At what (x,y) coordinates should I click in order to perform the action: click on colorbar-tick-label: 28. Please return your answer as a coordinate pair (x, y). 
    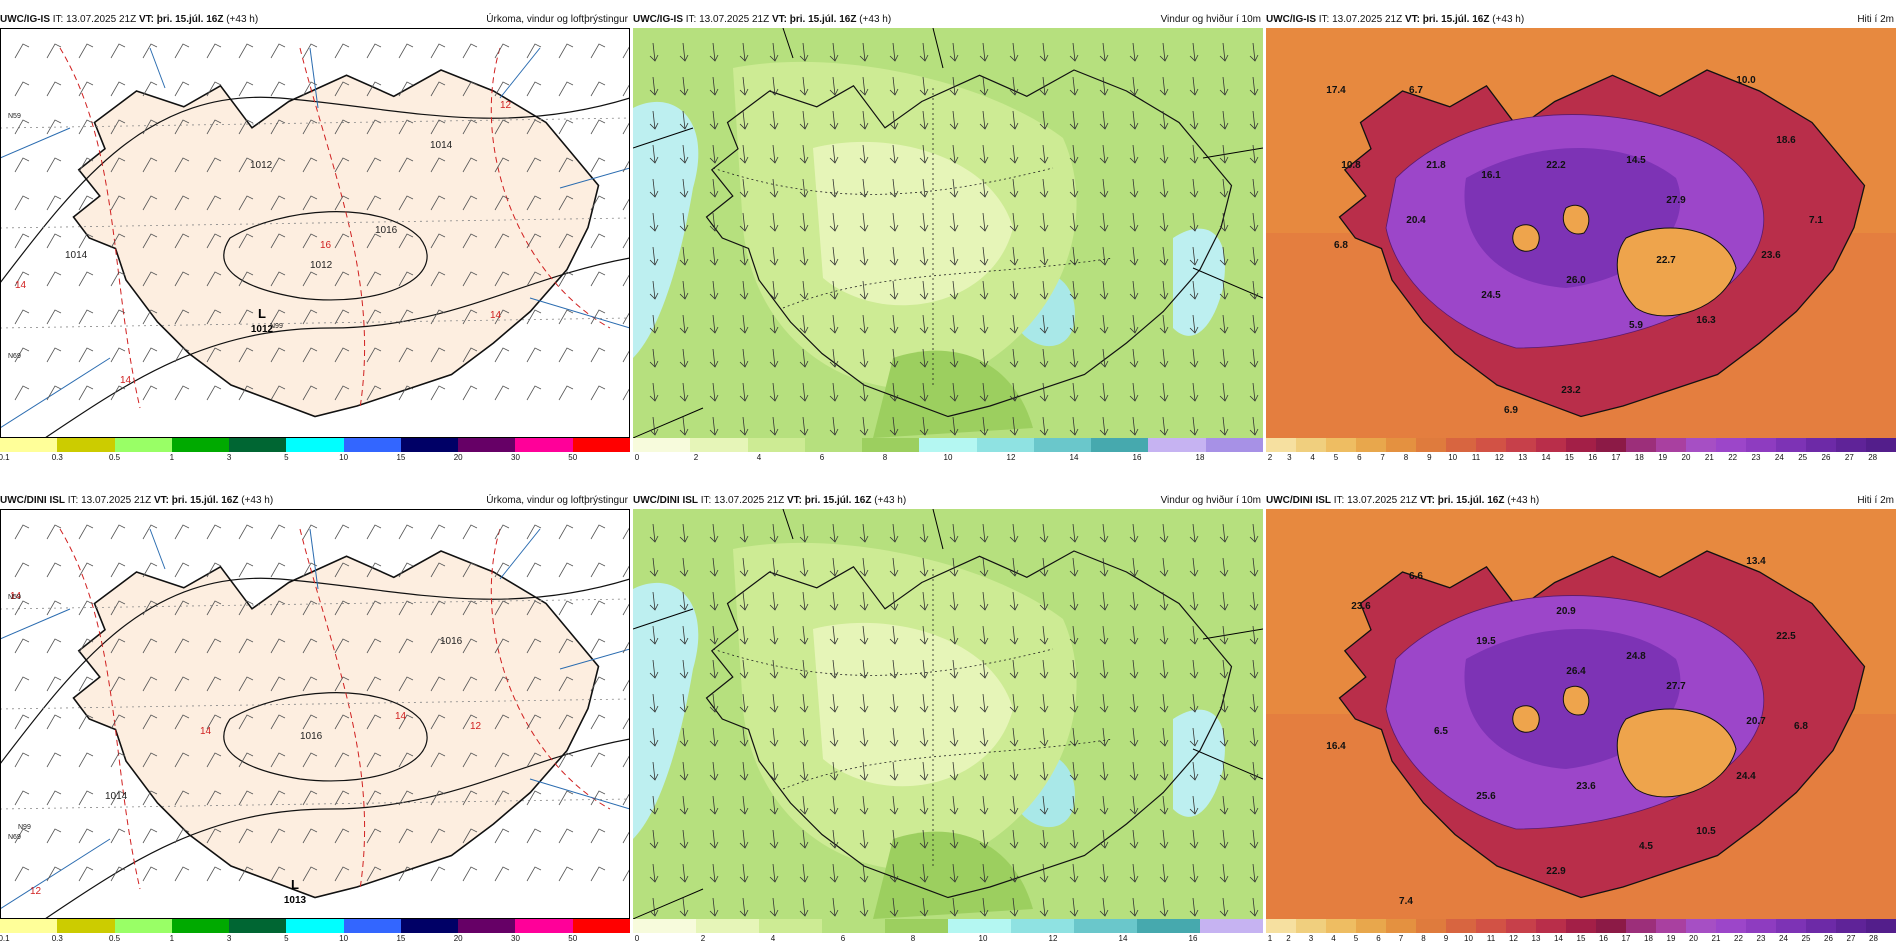
    Looking at the image, I should click on (1873, 457).